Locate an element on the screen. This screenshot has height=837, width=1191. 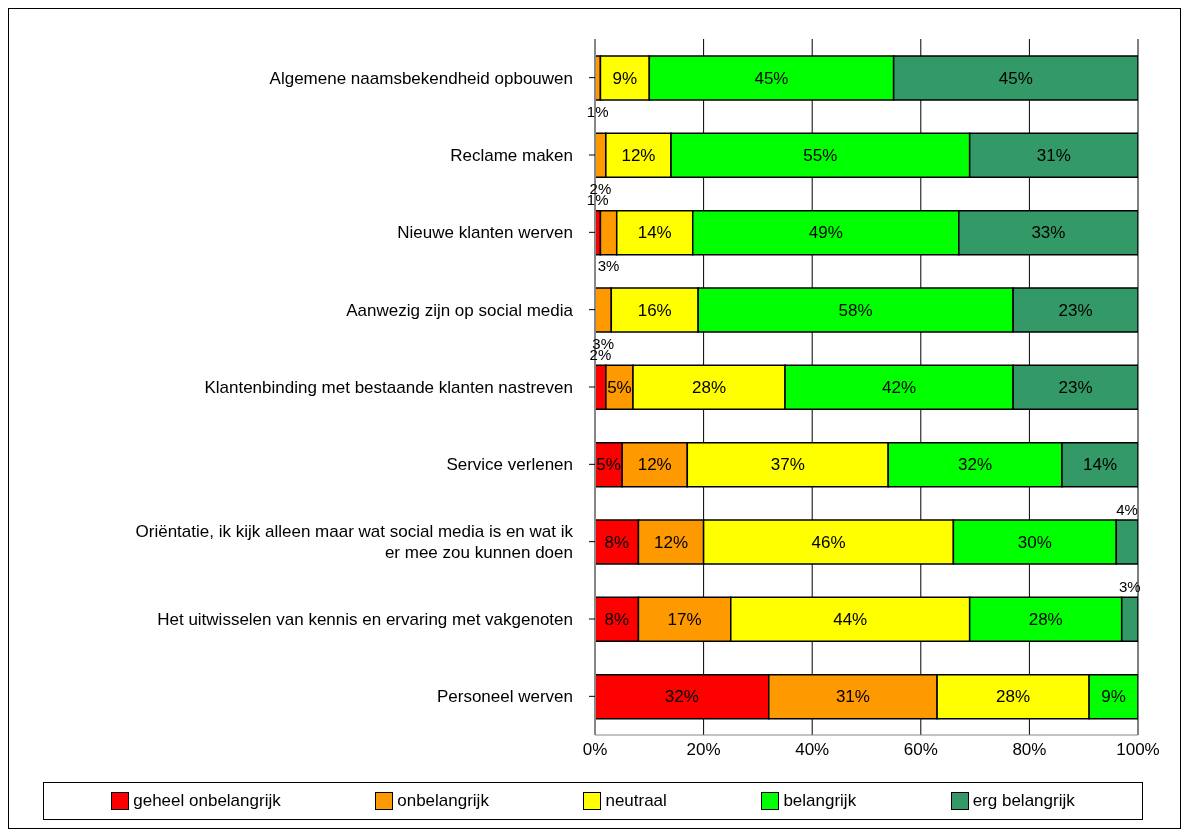
data-label: 1% is located at coordinates (597, 111).